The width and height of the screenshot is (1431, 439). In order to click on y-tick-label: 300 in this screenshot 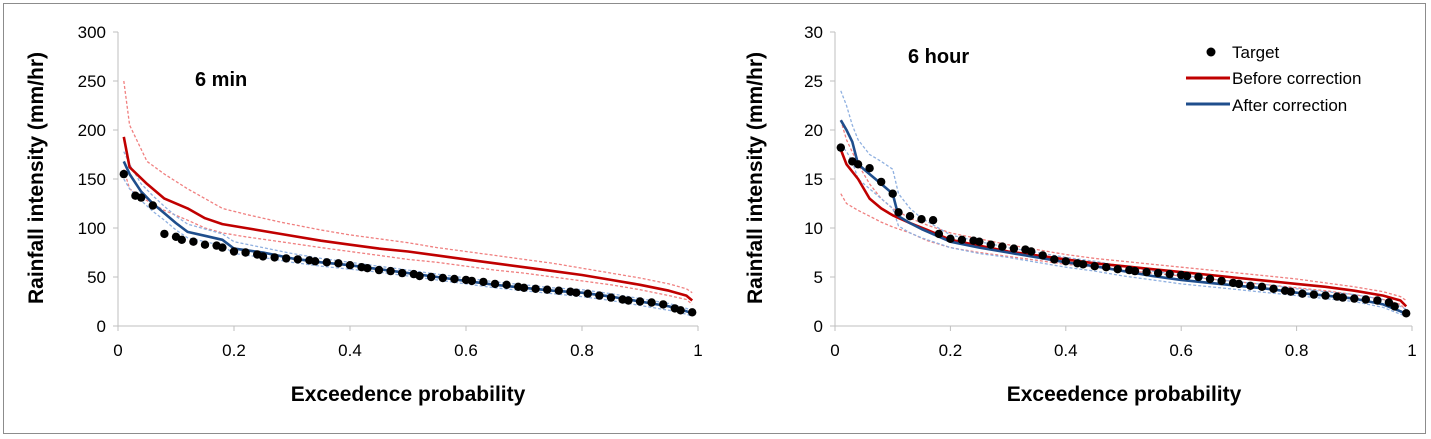, I will do `click(92, 32)`.